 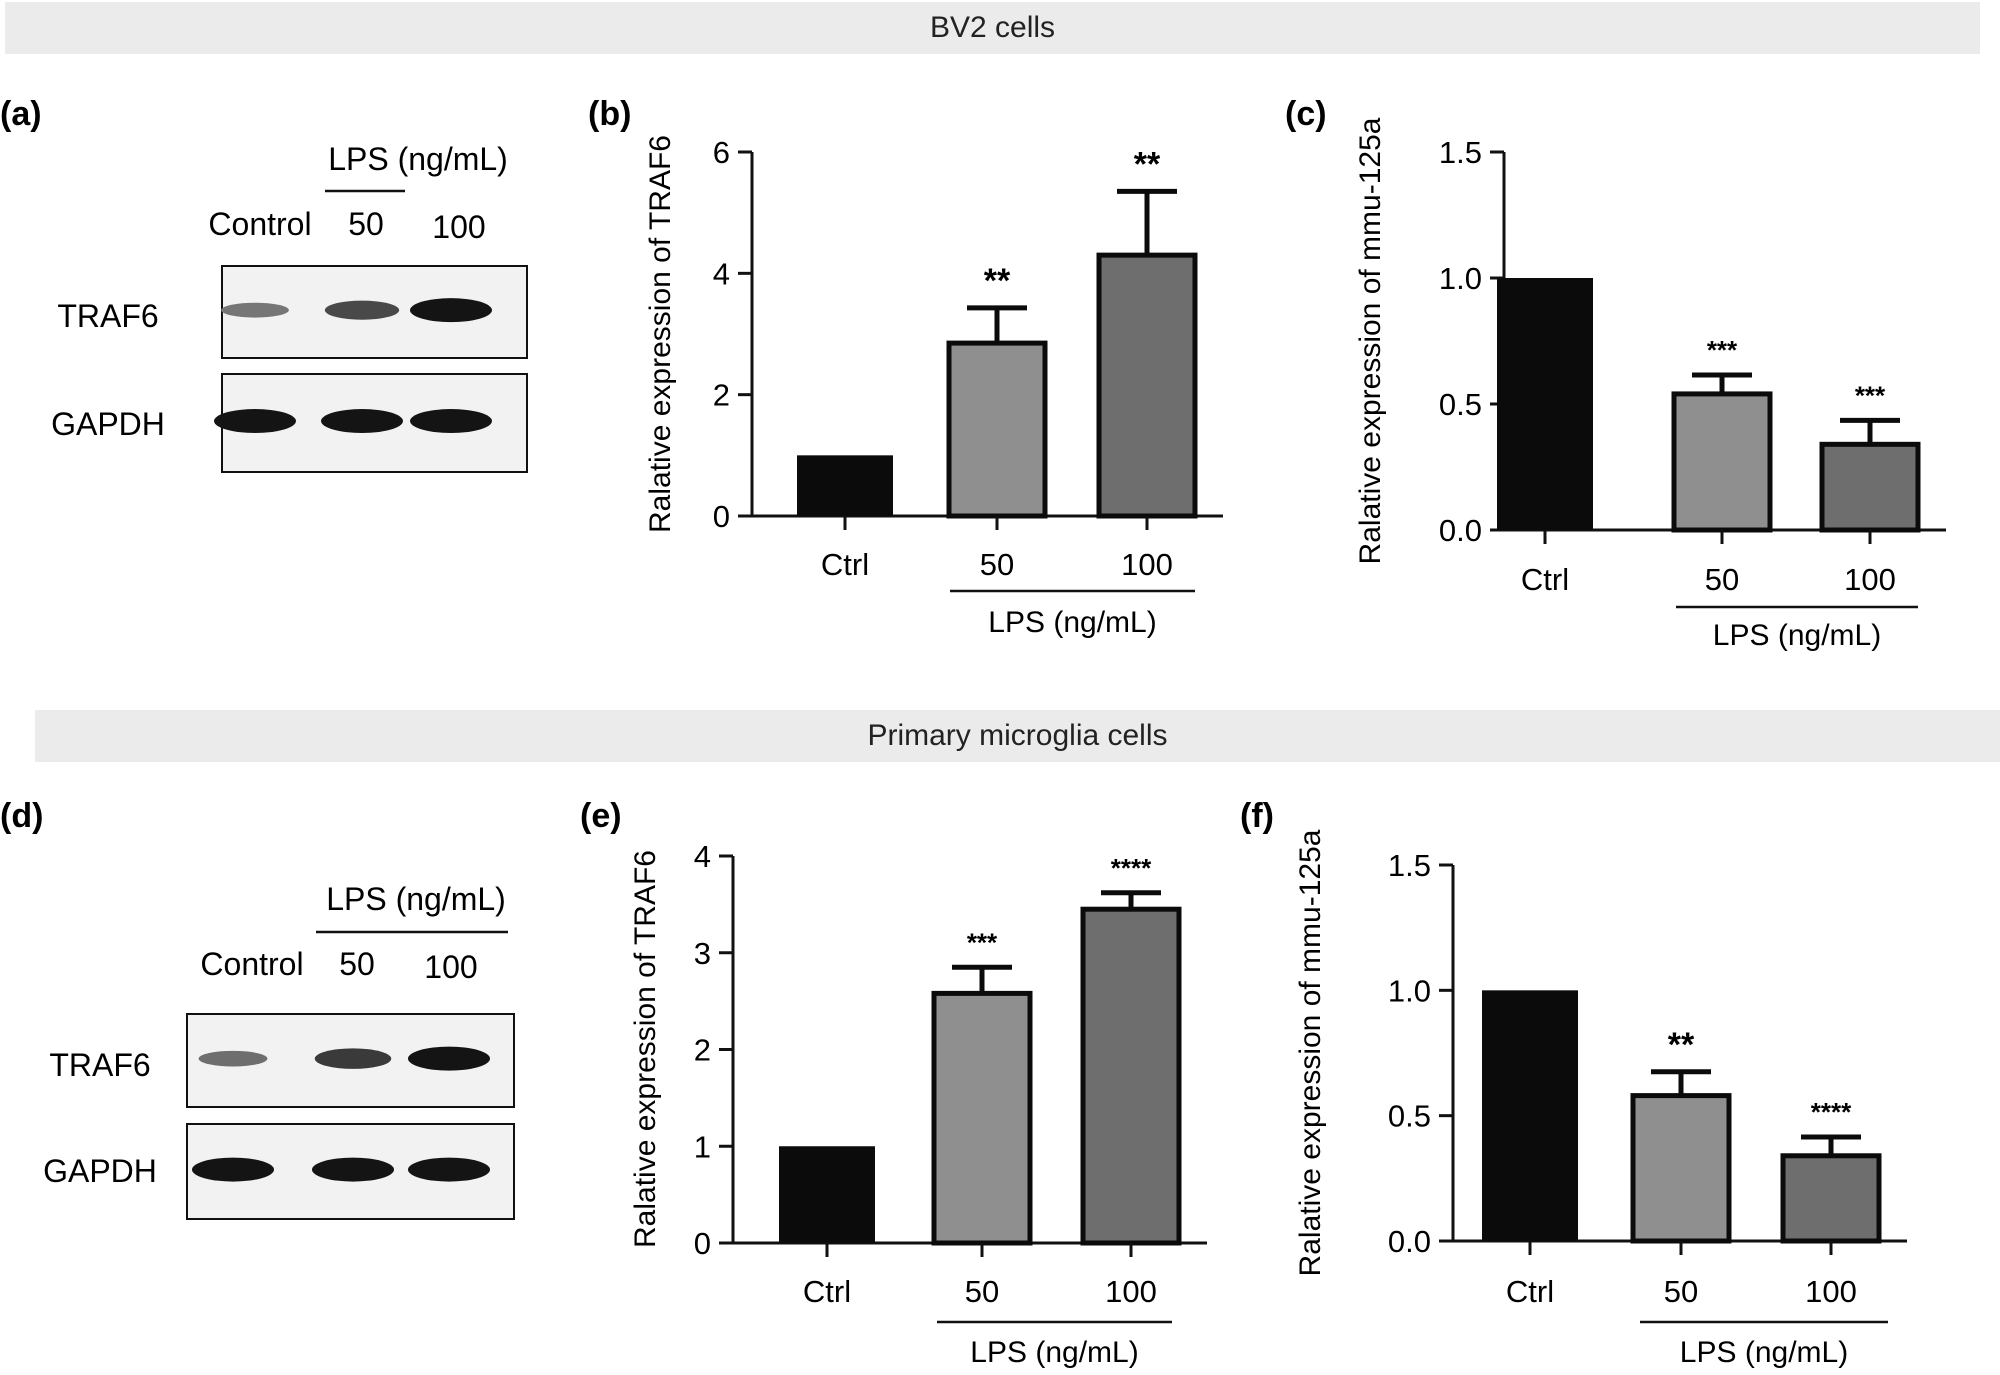 What do you see at coordinates (21, 114) in the screenshot?
I see `panel-label: (a)` at bounding box center [21, 114].